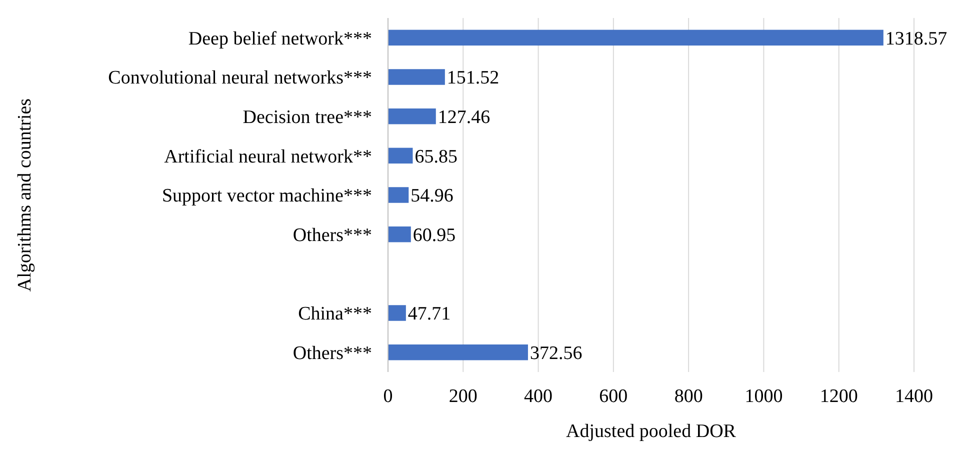  I want to click on data-label: 65.85, so click(436, 157).